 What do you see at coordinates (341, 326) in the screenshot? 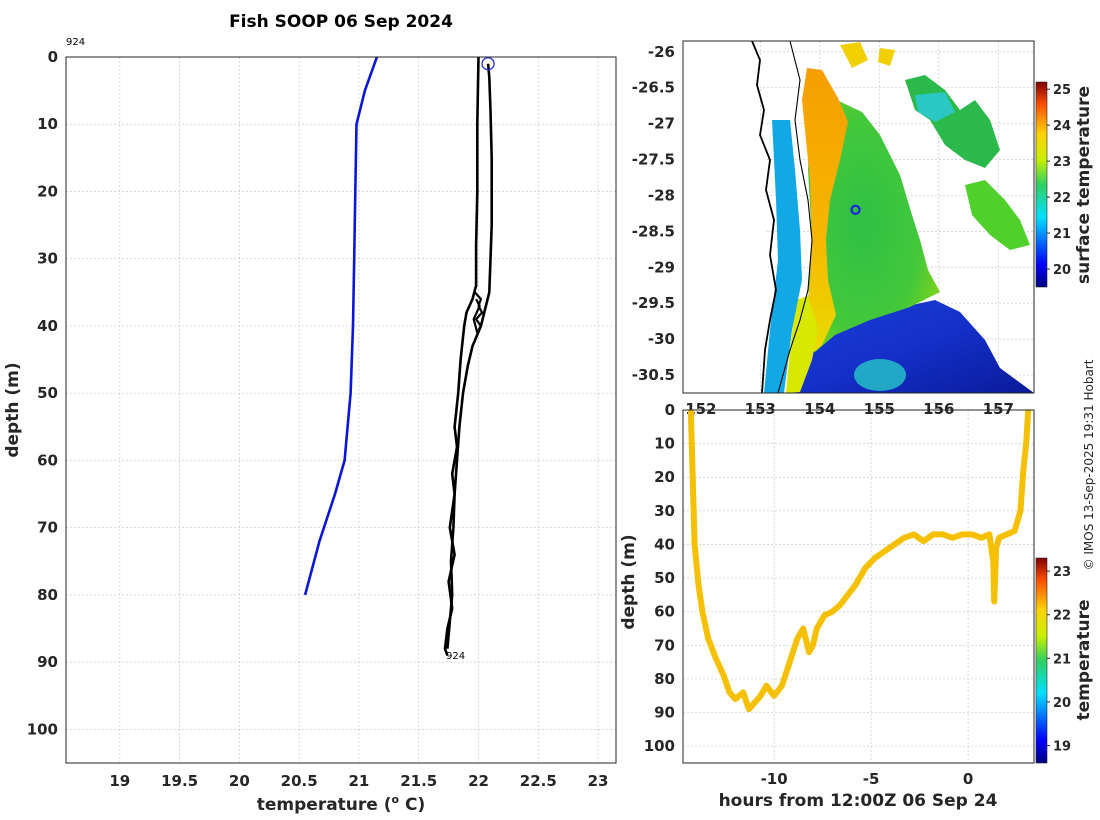
I see `climatology-line` at bounding box center [341, 326].